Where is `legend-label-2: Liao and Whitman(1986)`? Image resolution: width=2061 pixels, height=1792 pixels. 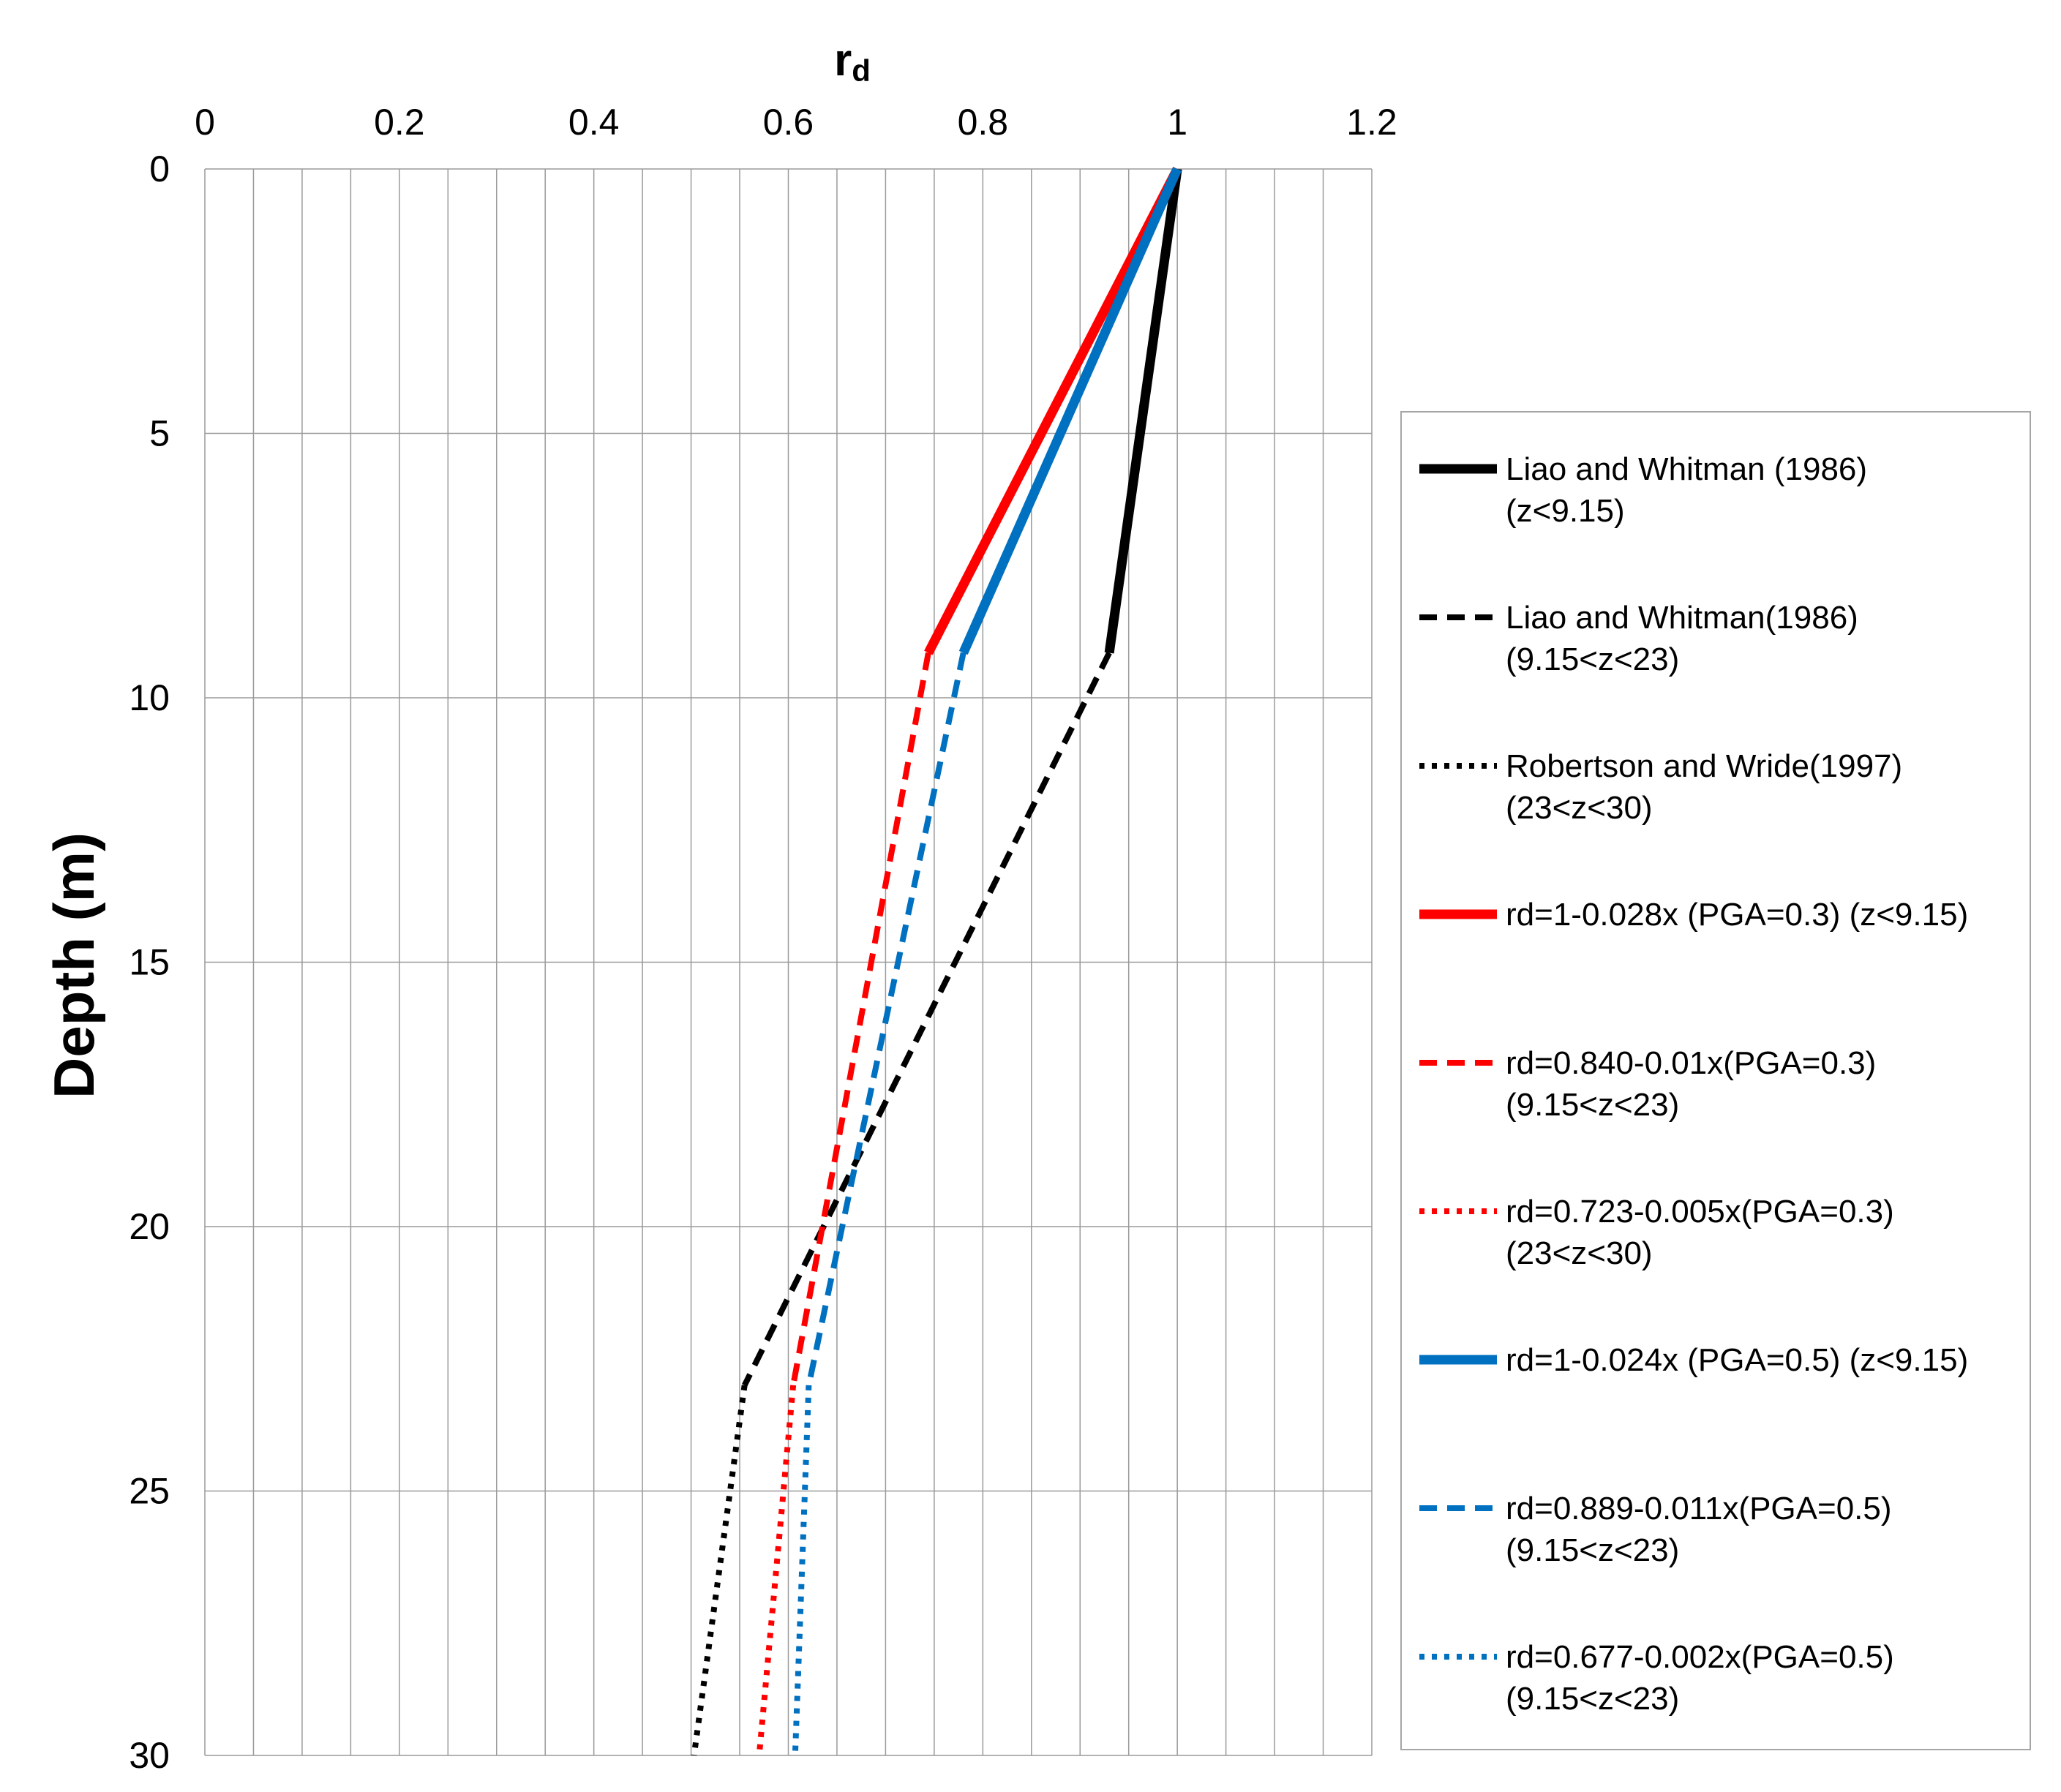
legend-label-2: Liao and Whitman(1986) is located at coordinates (1682, 618).